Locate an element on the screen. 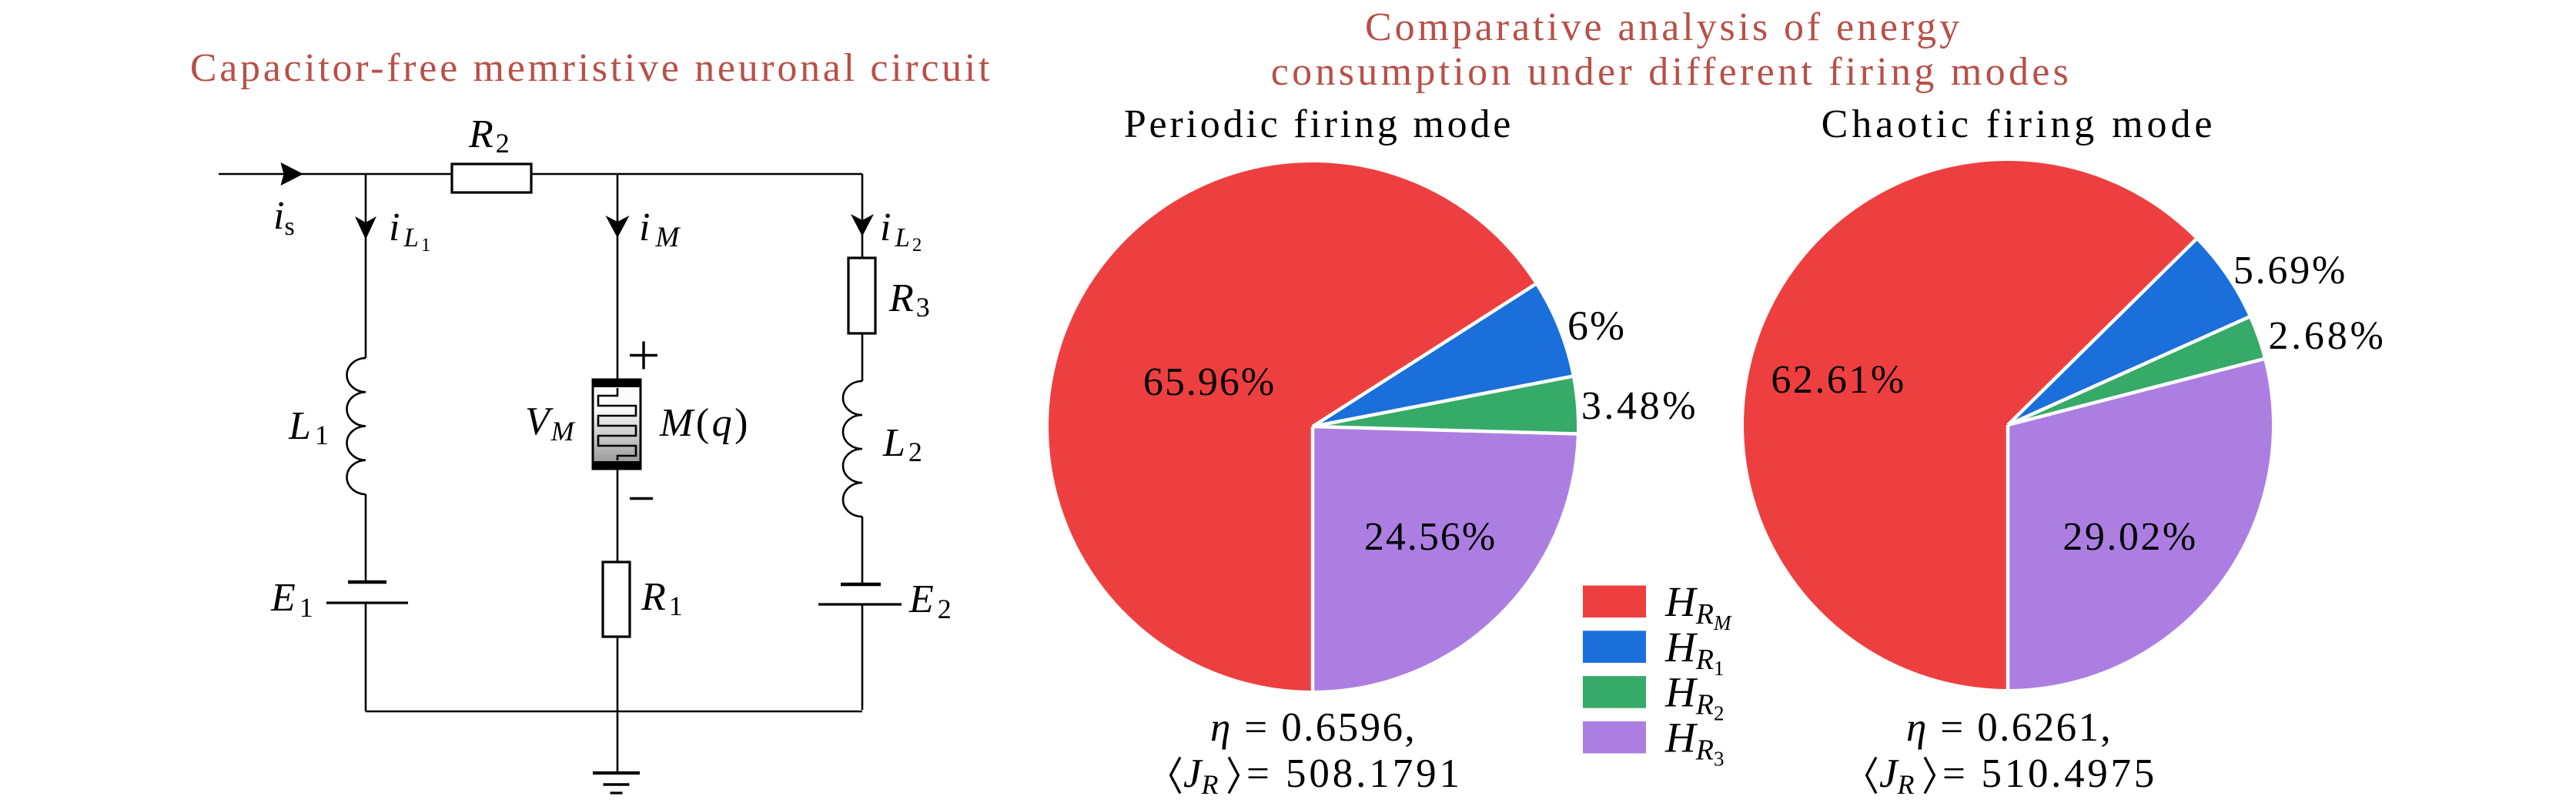 The image size is (2576, 803). svg-text: M(q) is located at coordinates (705, 423).